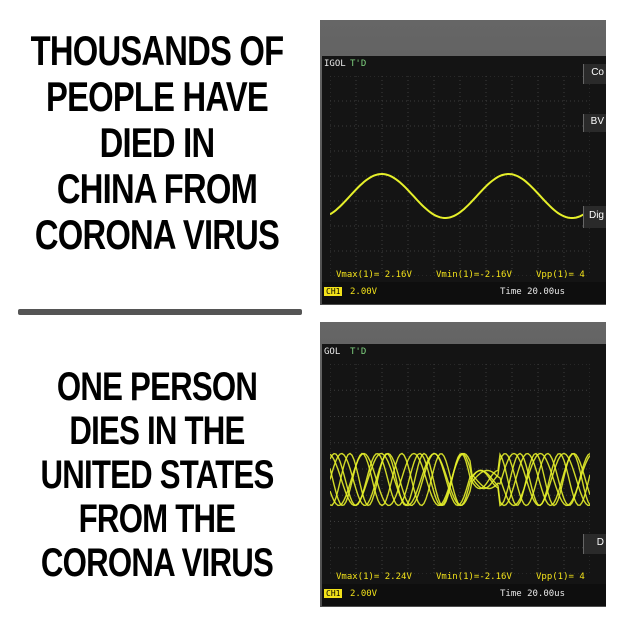  I want to click on caption-line: UNITED STATES, so click(157, 475).